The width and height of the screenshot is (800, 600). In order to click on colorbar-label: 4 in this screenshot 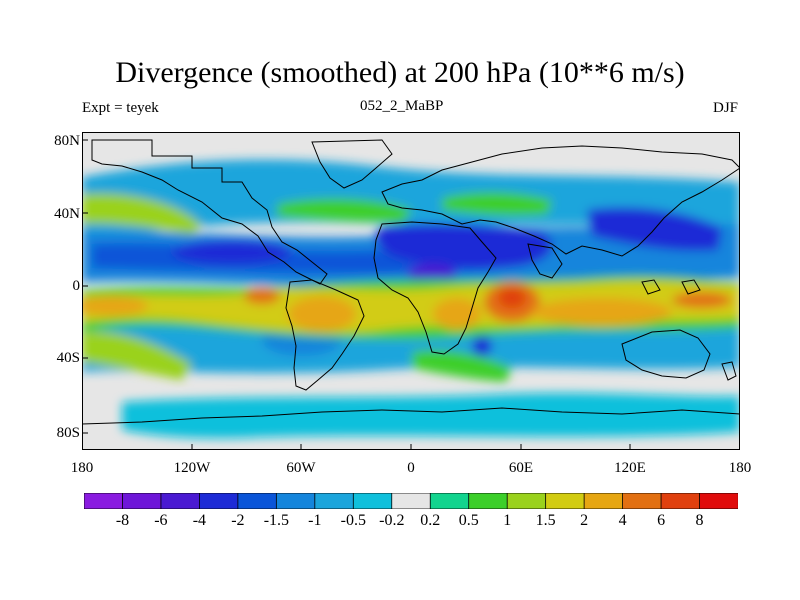, I will do `click(622, 520)`.